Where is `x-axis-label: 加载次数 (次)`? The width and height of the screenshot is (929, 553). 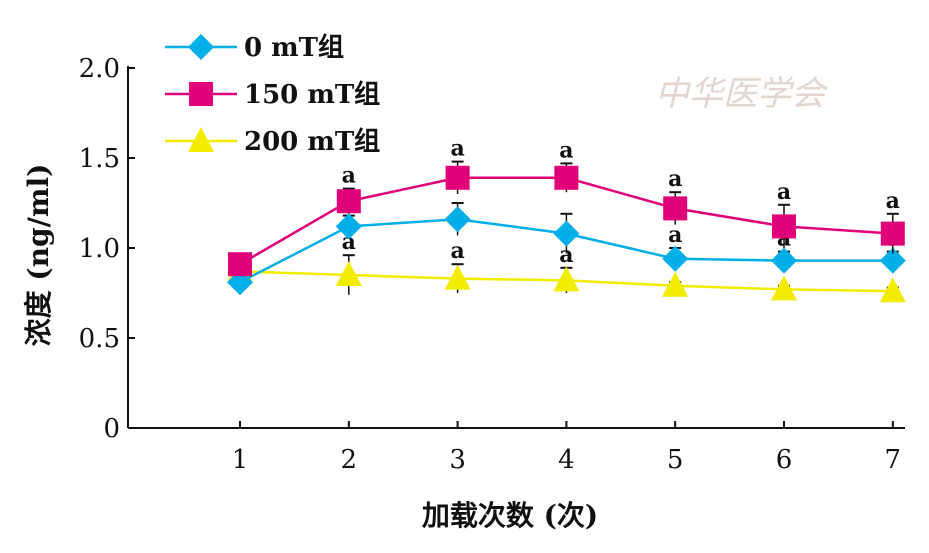 x-axis-label: 加载次数 (次) is located at coordinates (510, 515).